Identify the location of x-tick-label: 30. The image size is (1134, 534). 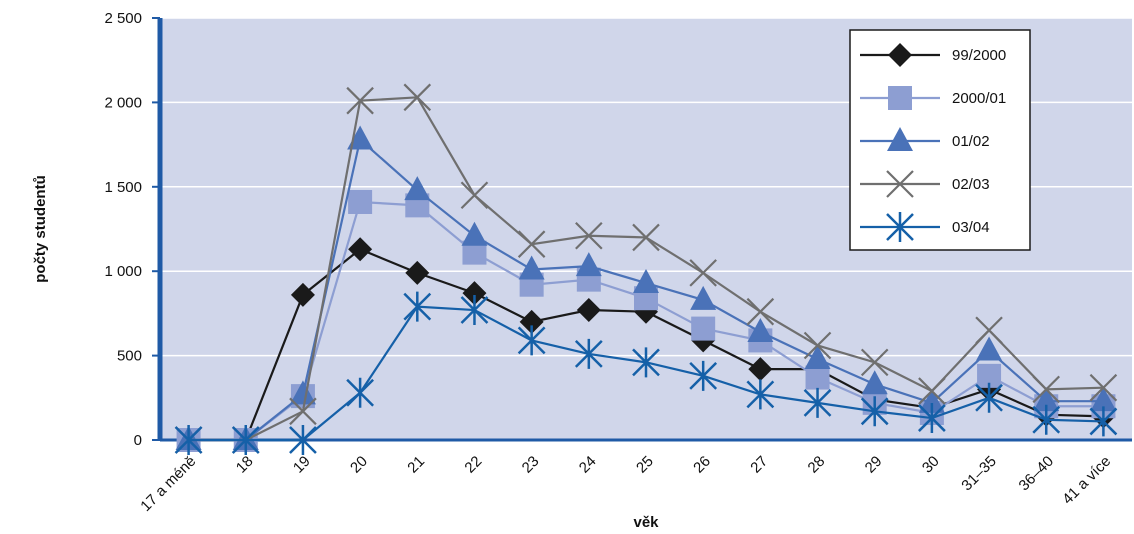
(931, 465).